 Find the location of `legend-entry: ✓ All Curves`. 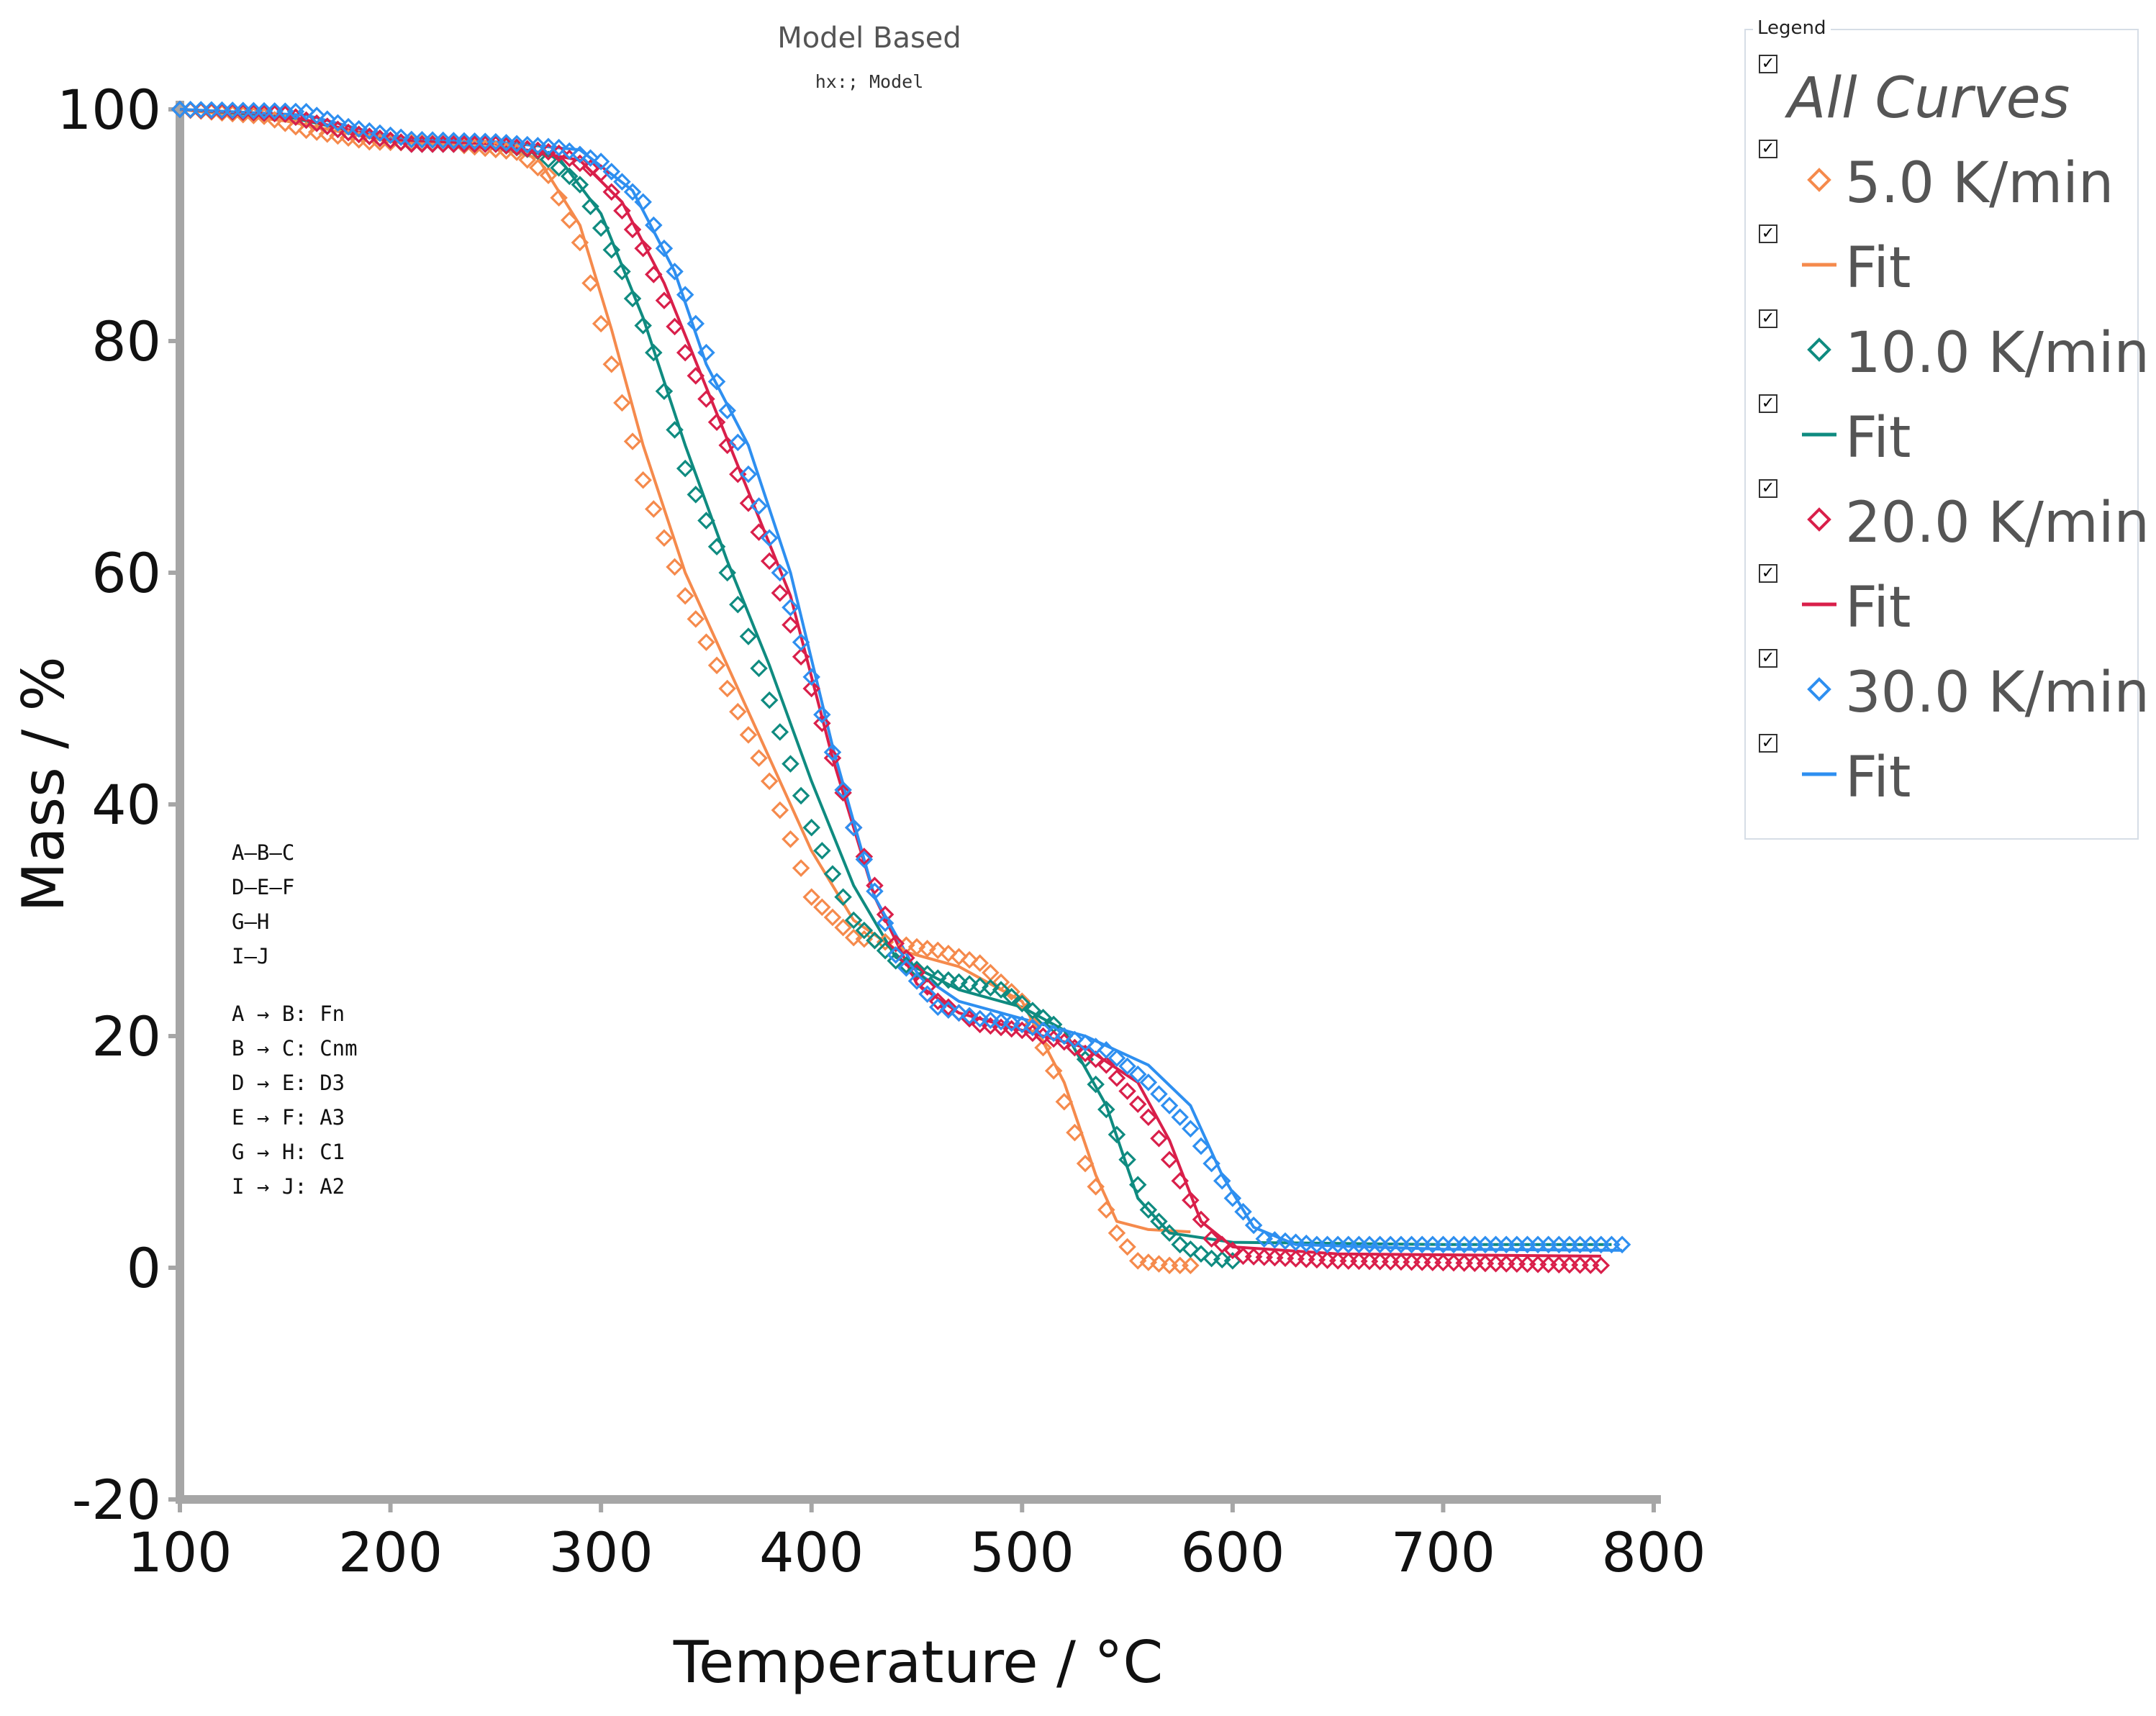

legend-entry: ✓ All Curves is located at coordinates (1946, 91).